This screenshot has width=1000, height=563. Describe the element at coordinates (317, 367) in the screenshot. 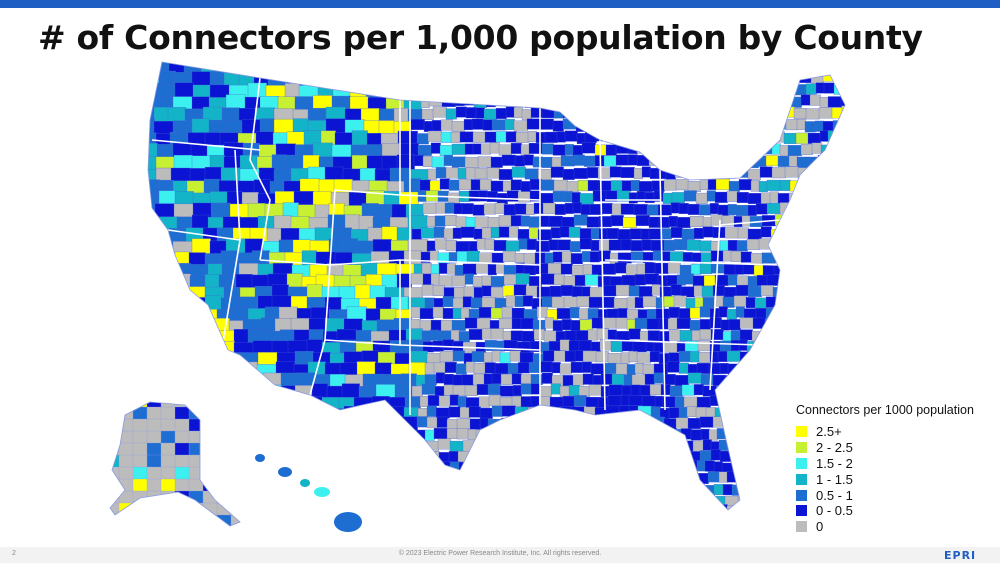

I see `state-border` at that location.